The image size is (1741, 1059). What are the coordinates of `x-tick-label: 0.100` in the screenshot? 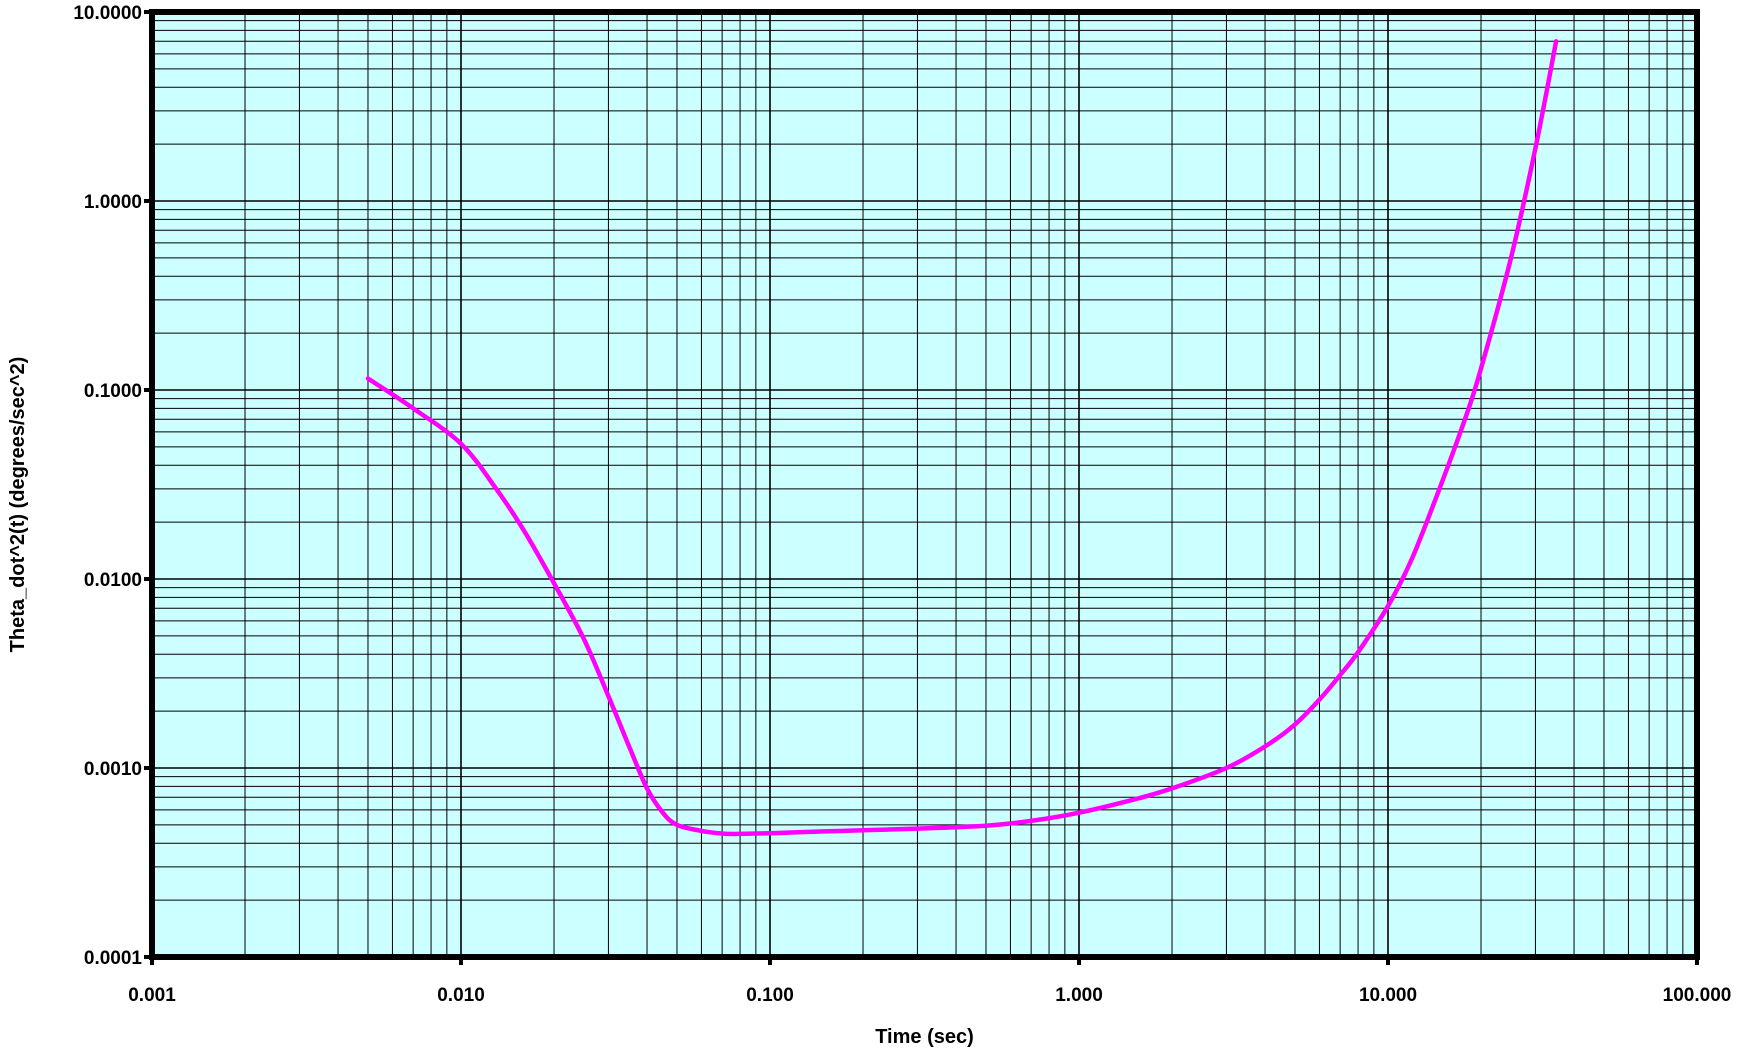 It's located at (770, 995).